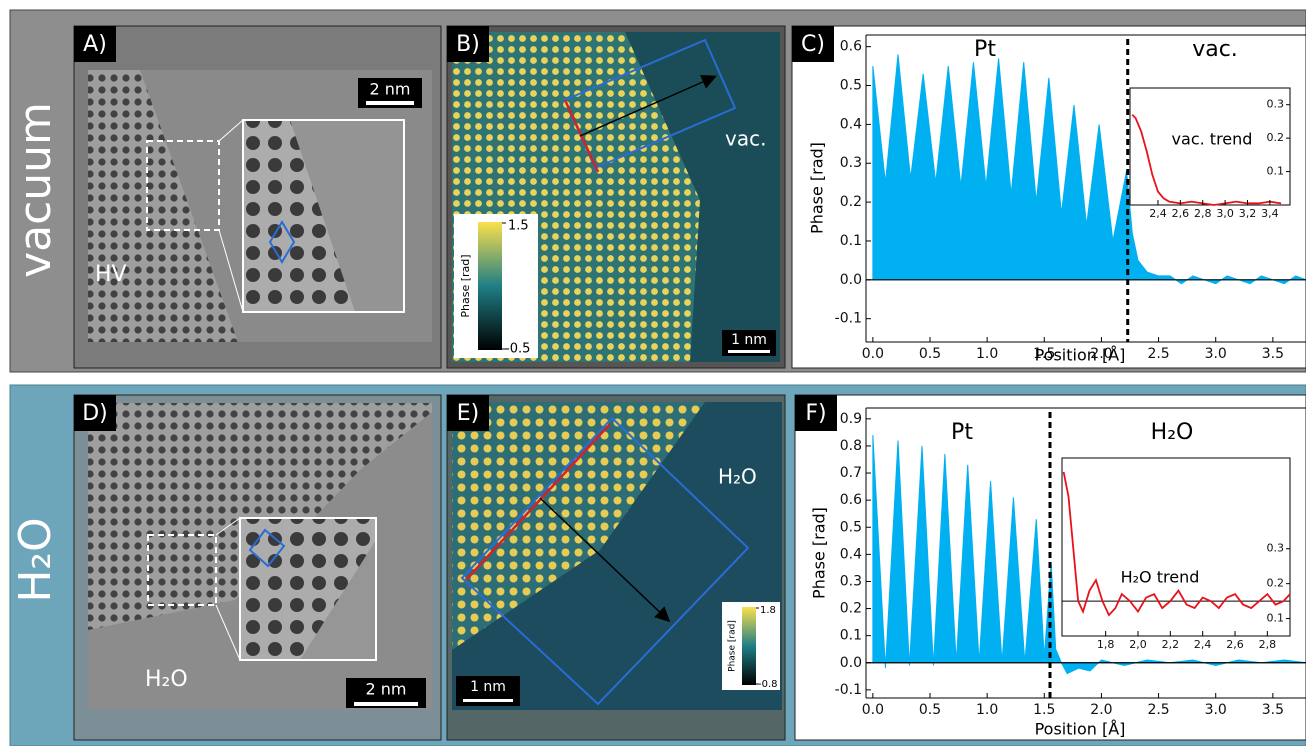  What do you see at coordinates (518, 226) in the screenshot?
I see `colorbar-tick-label: 1.5` at bounding box center [518, 226].